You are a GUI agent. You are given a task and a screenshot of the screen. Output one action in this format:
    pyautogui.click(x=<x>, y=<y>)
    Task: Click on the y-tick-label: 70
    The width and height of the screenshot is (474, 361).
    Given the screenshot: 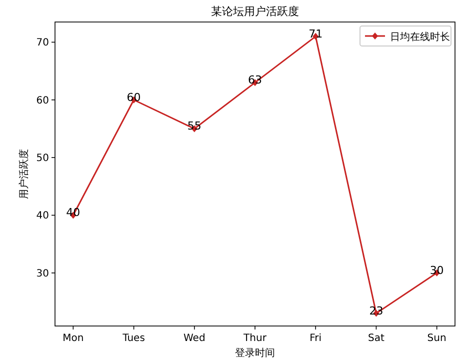 What is the action you would take?
    pyautogui.click(x=42, y=43)
    